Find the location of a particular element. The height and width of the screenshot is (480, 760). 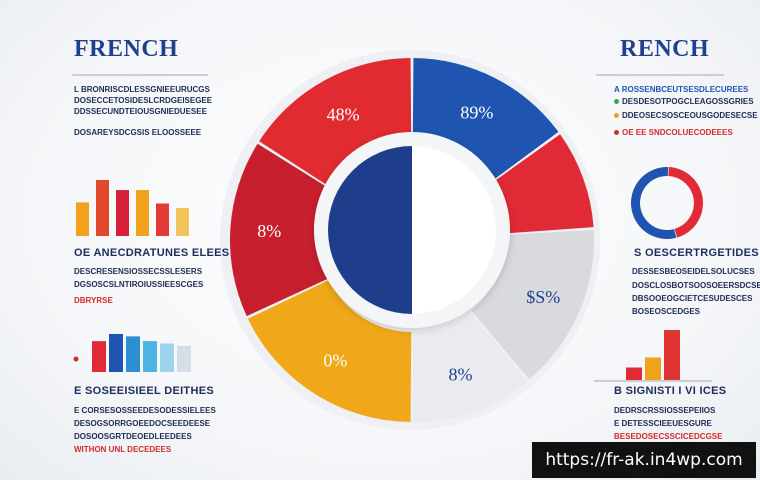

center-pie is located at coordinates (412, 230).